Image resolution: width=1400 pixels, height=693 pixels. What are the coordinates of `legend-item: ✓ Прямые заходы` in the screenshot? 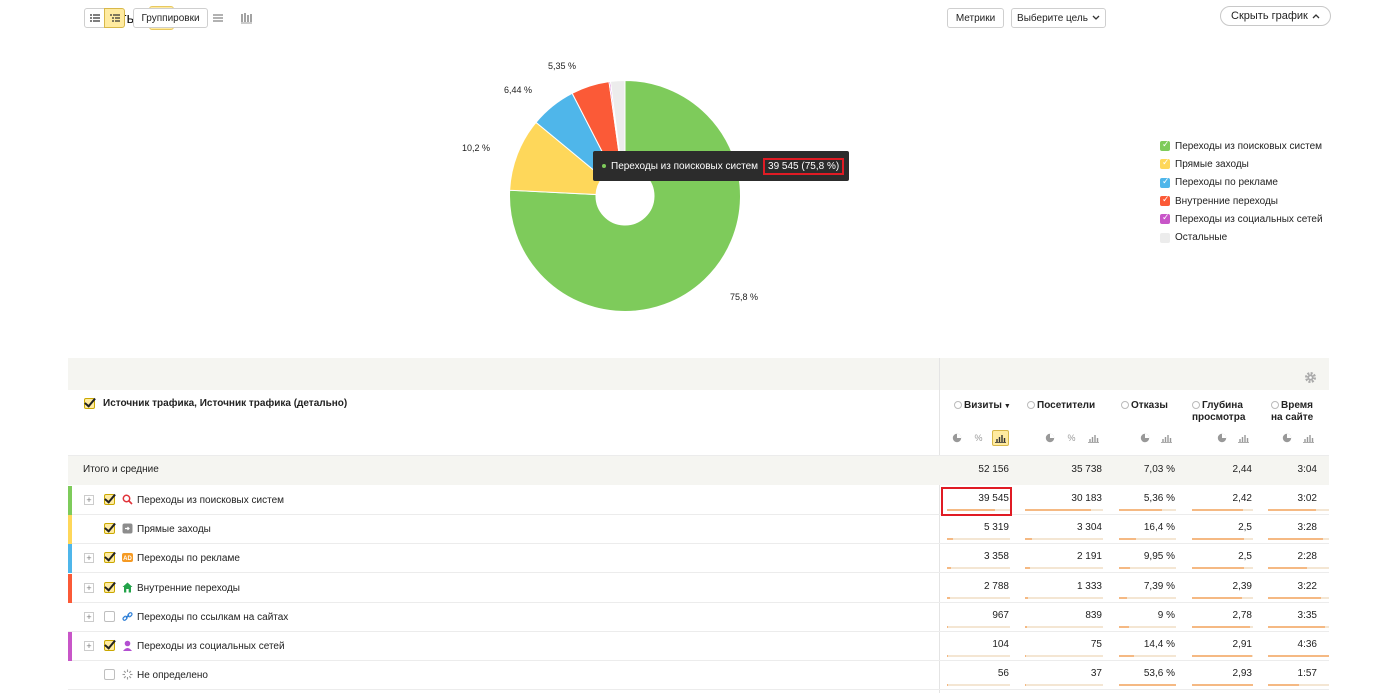 It's located at (1241, 164).